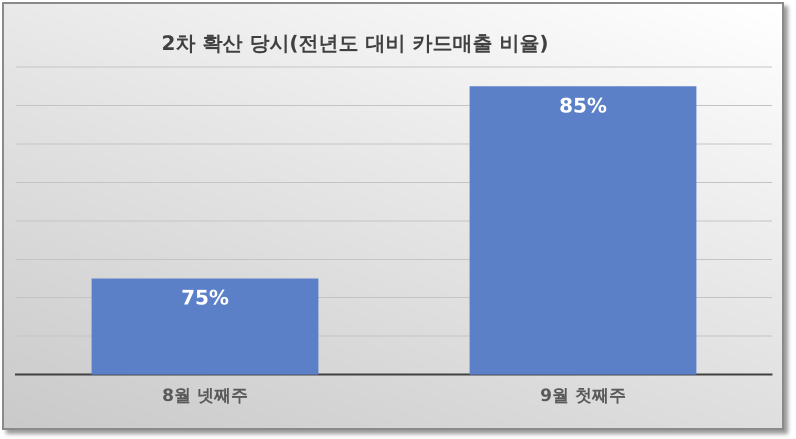 The image size is (796, 439). Describe the element at coordinates (205, 298) in the screenshot. I see `data-label: 75%` at that location.